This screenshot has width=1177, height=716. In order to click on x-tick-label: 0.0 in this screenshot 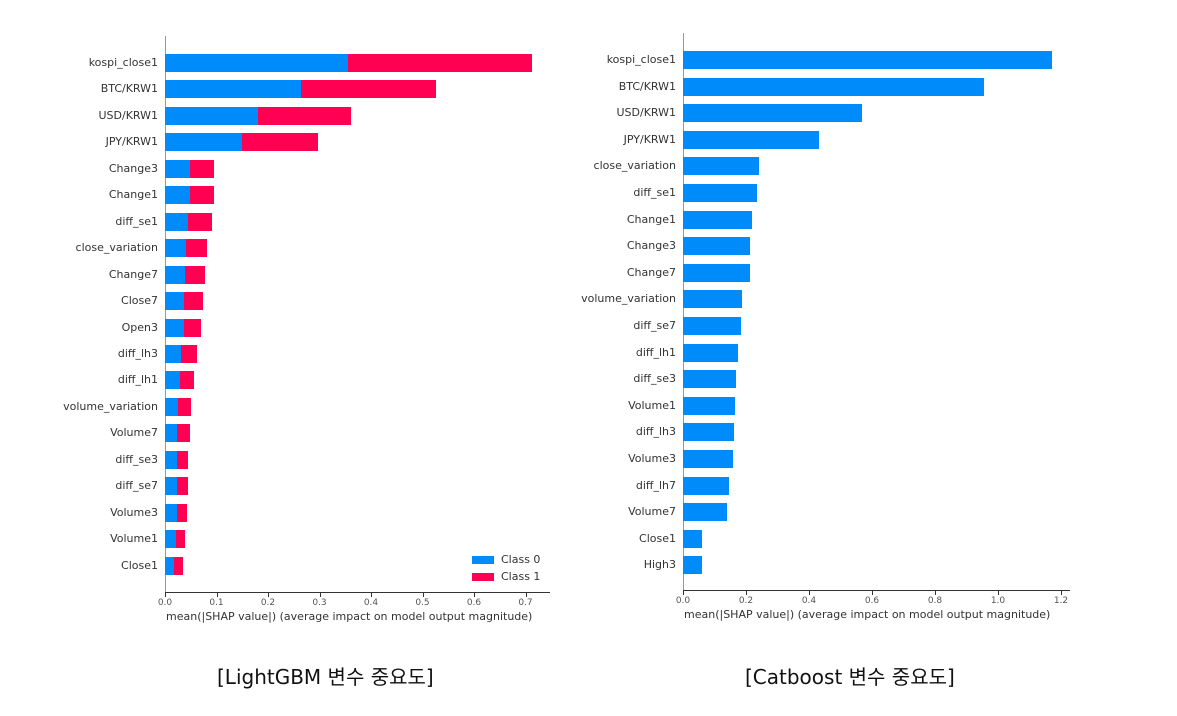, I will do `click(683, 601)`.